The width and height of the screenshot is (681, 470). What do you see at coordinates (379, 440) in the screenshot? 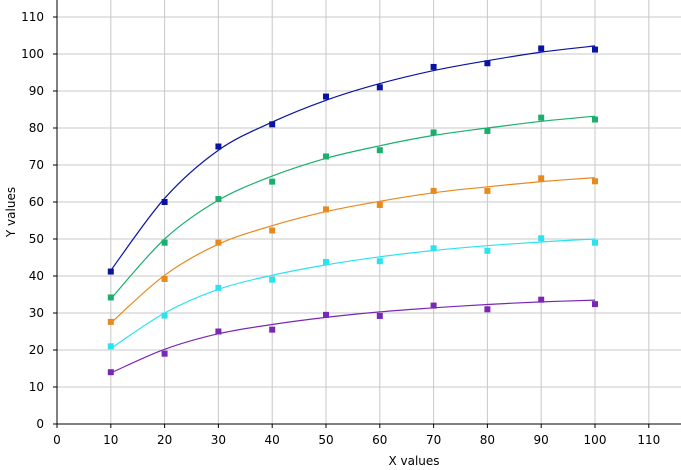
I see `x-tick-label: 60` at bounding box center [379, 440].